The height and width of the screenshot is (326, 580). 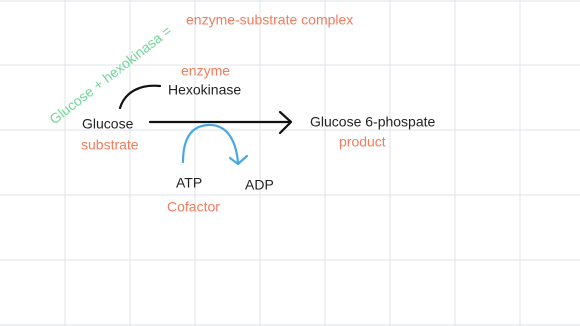 What do you see at coordinates (220, 122) in the screenshot?
I see `reaction-arrow` at bounding box center [220, 122].